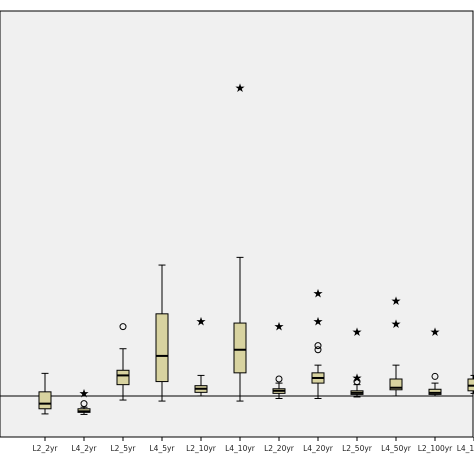 Image resolution: width=474 pixels, height=474 pixels. Describe the element at coordinates (85, 448) in the screenshot. I see `x-tick-label: L4_2yr` at that location.